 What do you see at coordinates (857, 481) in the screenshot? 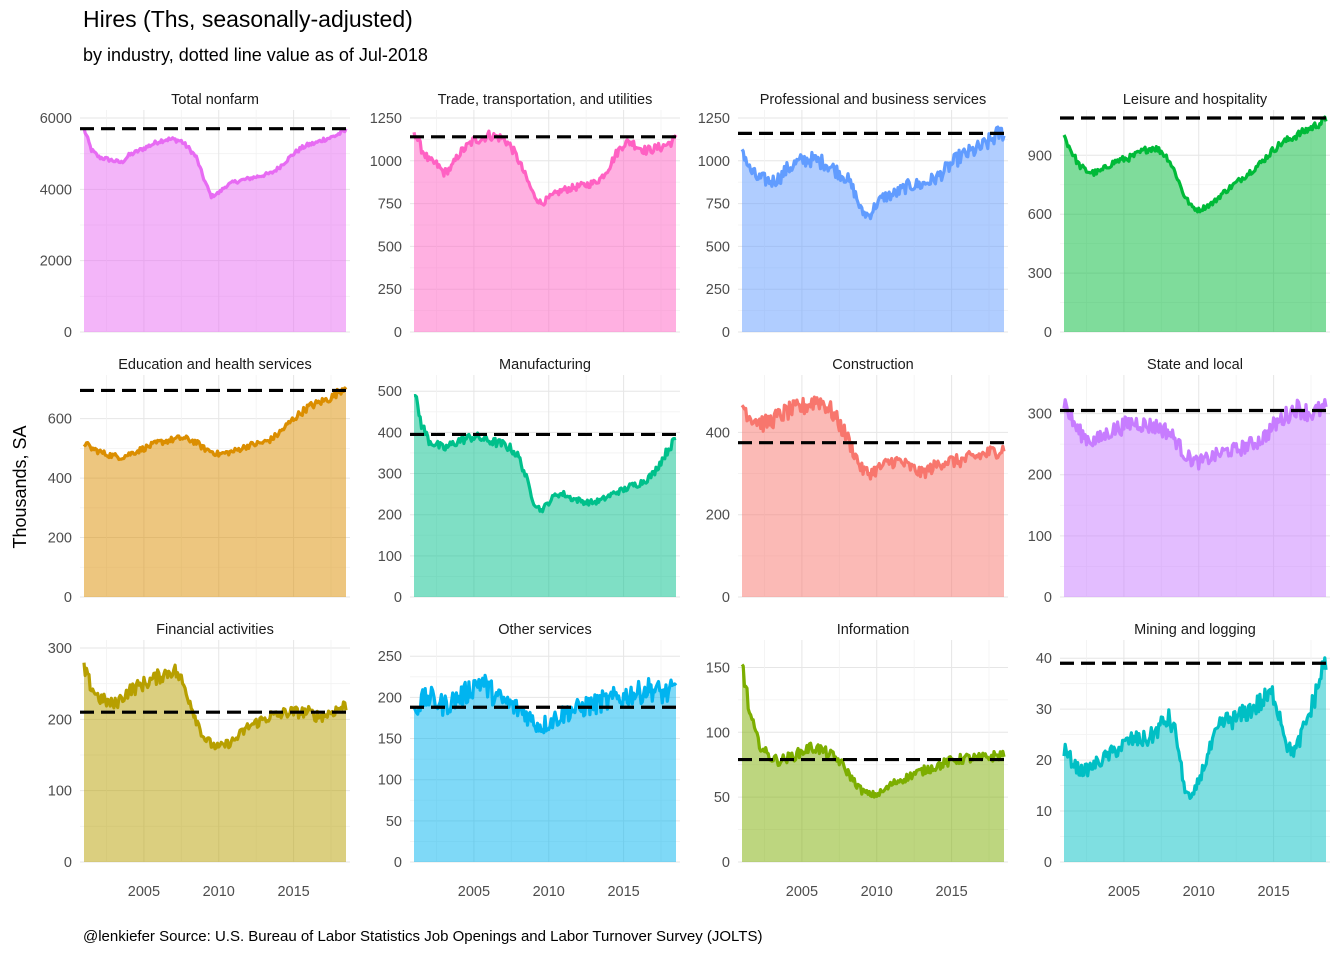
I see `panel-7: Construction 0 200 400` at bounding box center [857, 481].